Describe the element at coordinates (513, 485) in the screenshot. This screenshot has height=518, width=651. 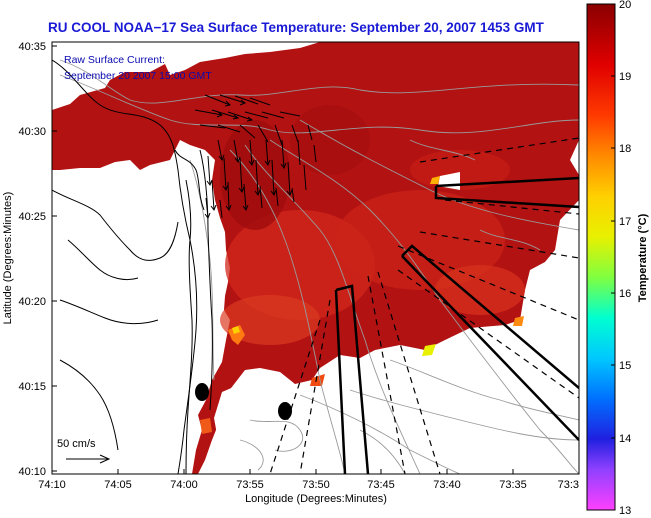
I see `x-tick-label: 73:35` at that location.